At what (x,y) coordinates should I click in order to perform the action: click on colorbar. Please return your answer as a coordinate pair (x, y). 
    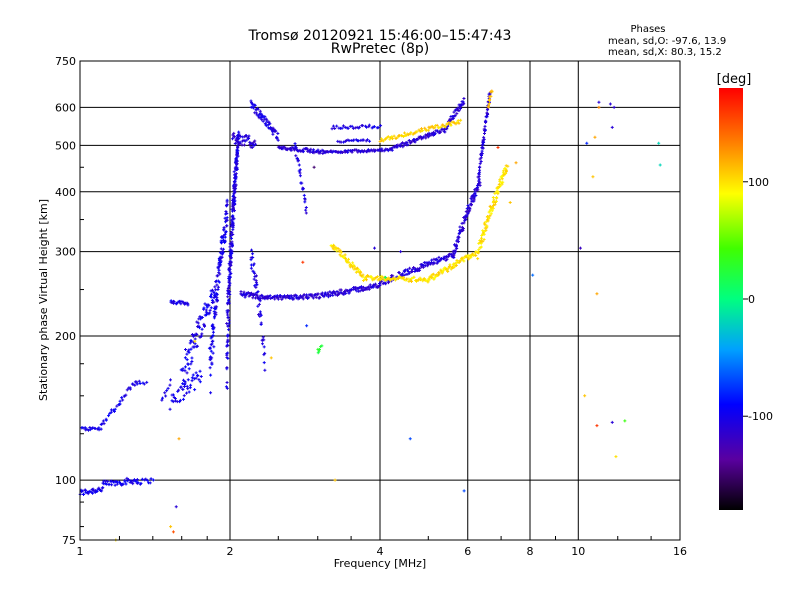
    Looking at the image, I should click on (731, 299).